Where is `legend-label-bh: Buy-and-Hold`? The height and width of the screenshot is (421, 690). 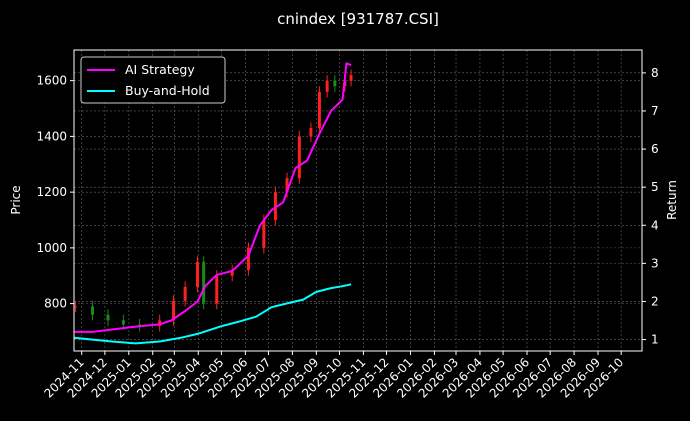 legend-label-bh: Buy-and-Hold is located at coordinates (167, 90).